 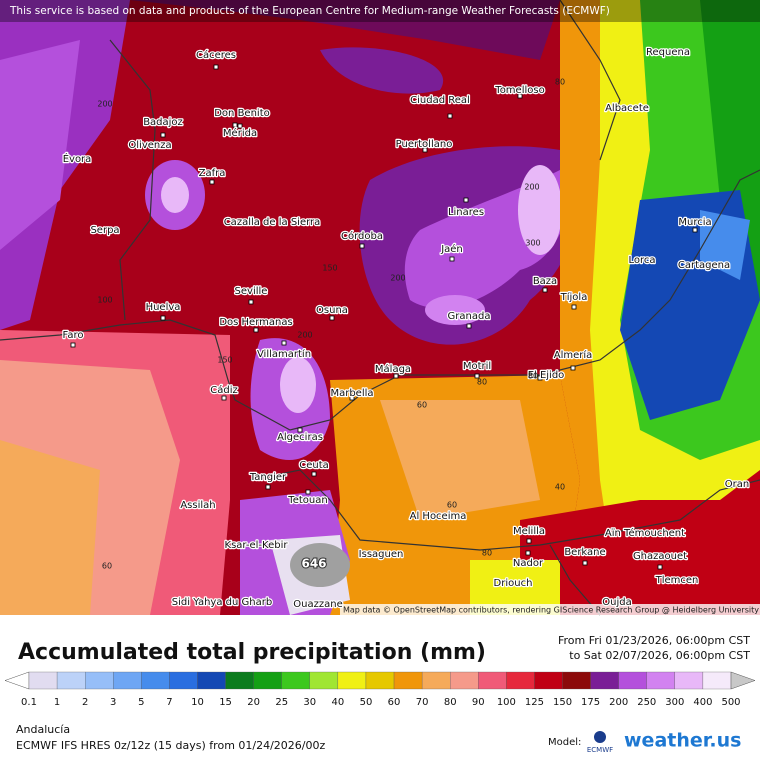 What do you see at coordinates (573, 355) in the screenshot?
I see `city-label: Almería` at bounding box center [573, 355].